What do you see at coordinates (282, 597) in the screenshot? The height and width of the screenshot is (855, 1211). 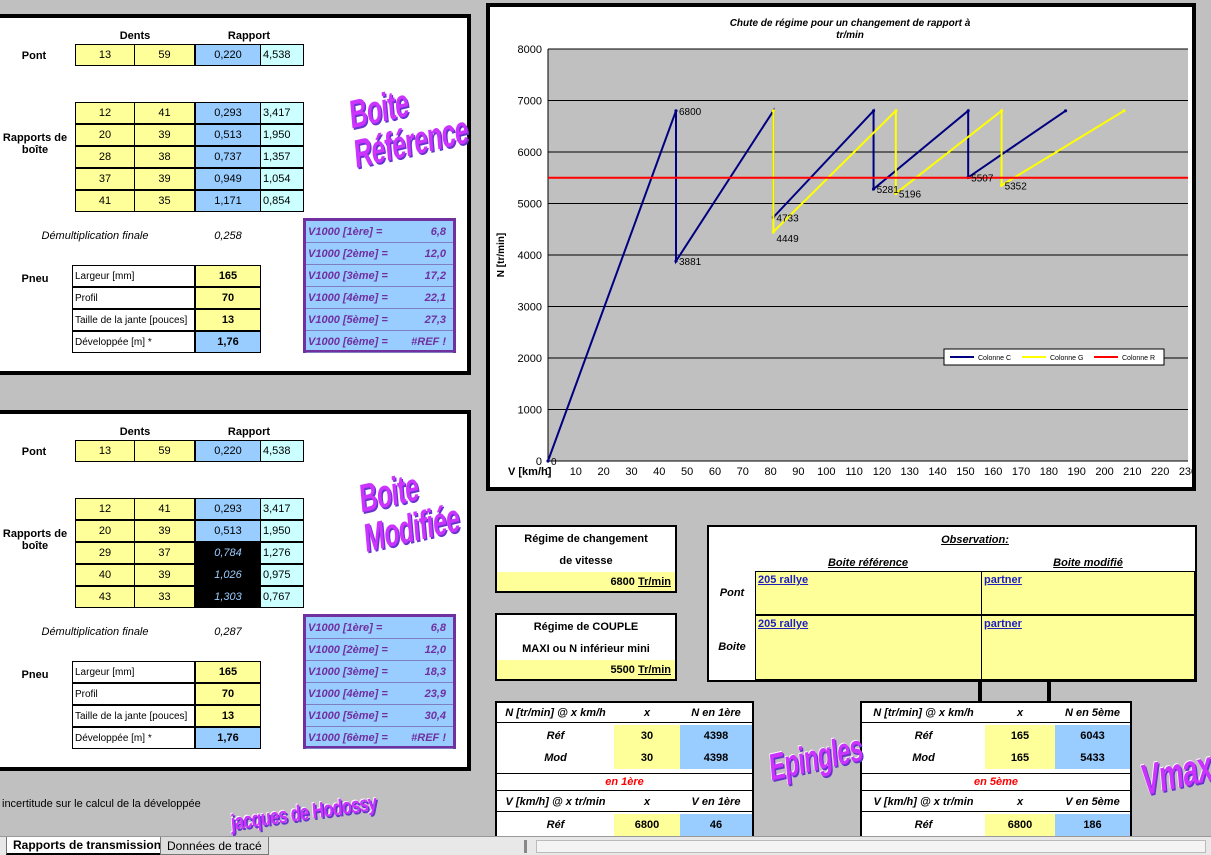 I see `mod-gear-inverse: 0,767` at bounding box center [282, 597].